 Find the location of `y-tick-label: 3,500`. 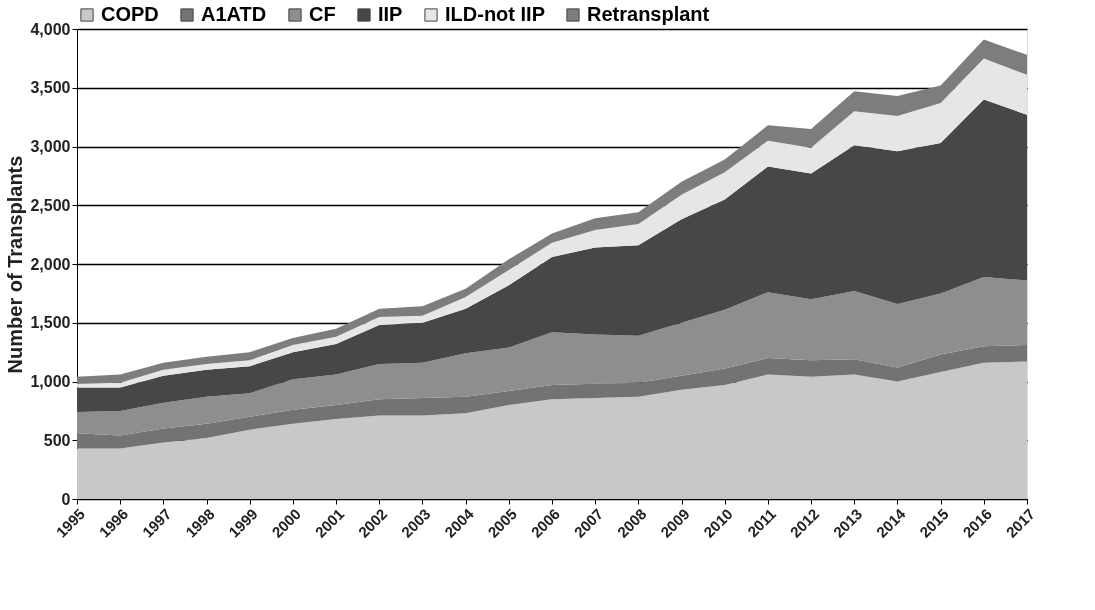

y-tick-label: 3,500 is located at coordinates (50, 88).